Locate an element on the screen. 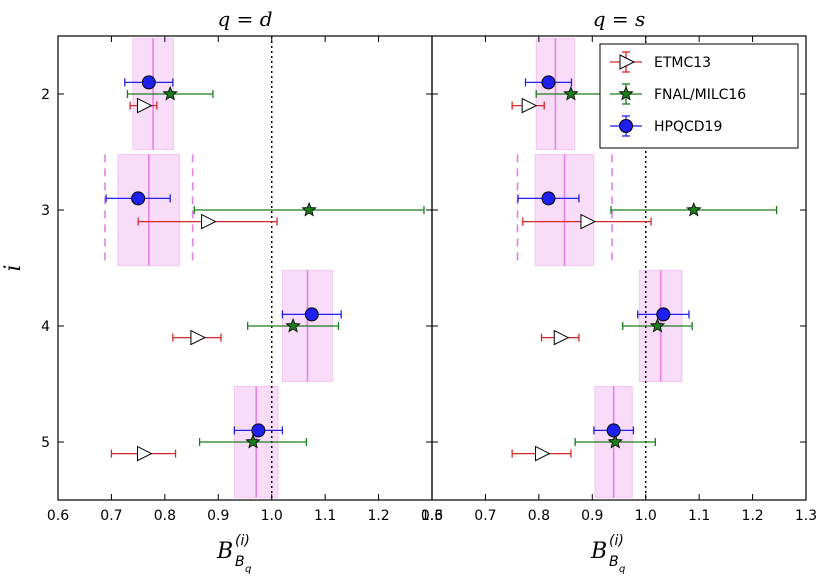 This screenshot has height=584, width=830. y-tick-label: 3 is located at coordinates (45, 211).